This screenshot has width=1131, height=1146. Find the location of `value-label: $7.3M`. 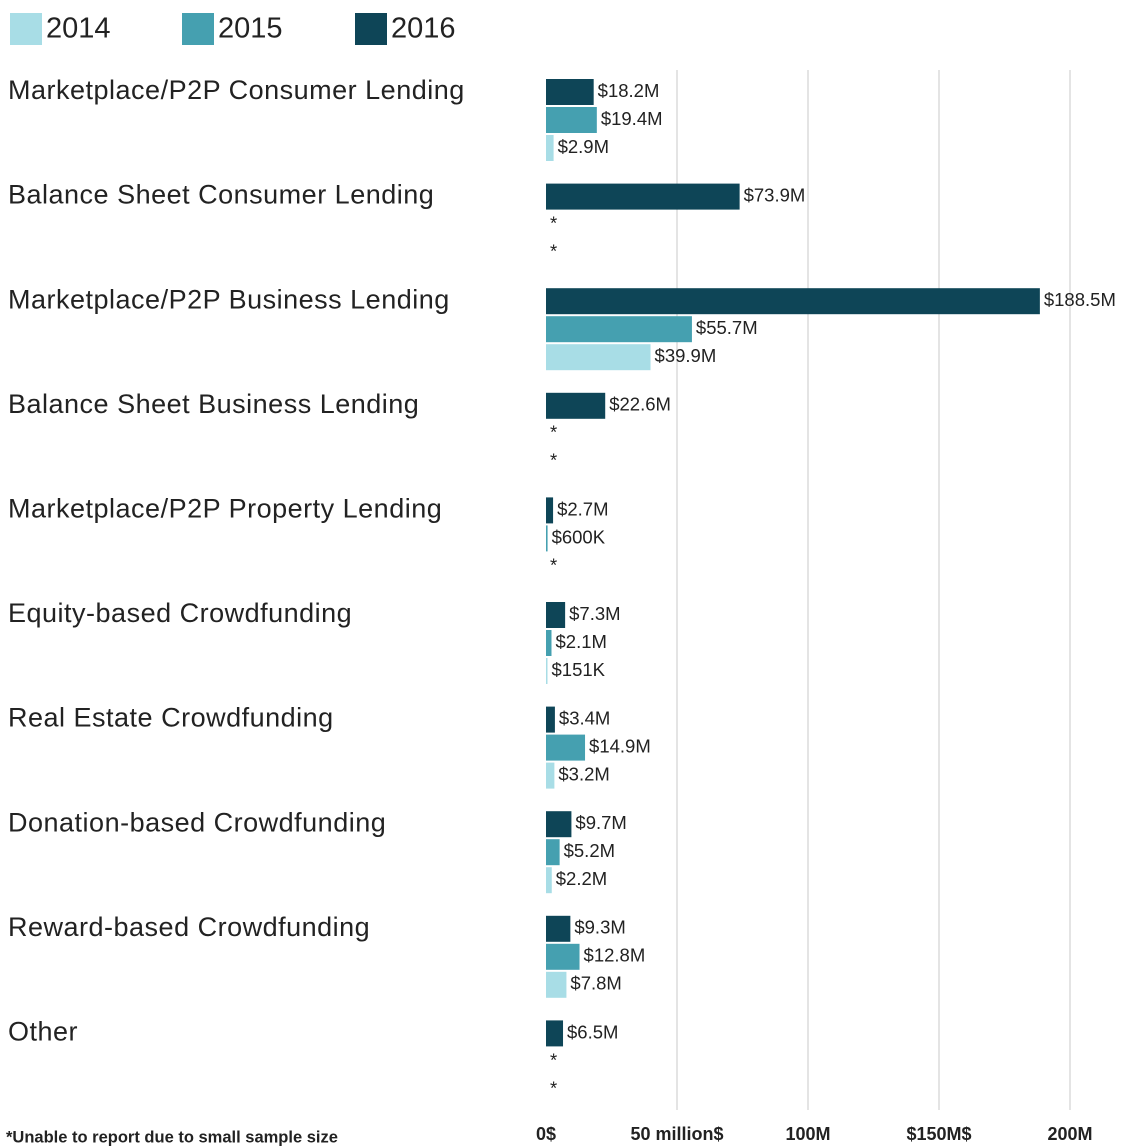

value-label: $7.3M is located at coordinates (594, 613).